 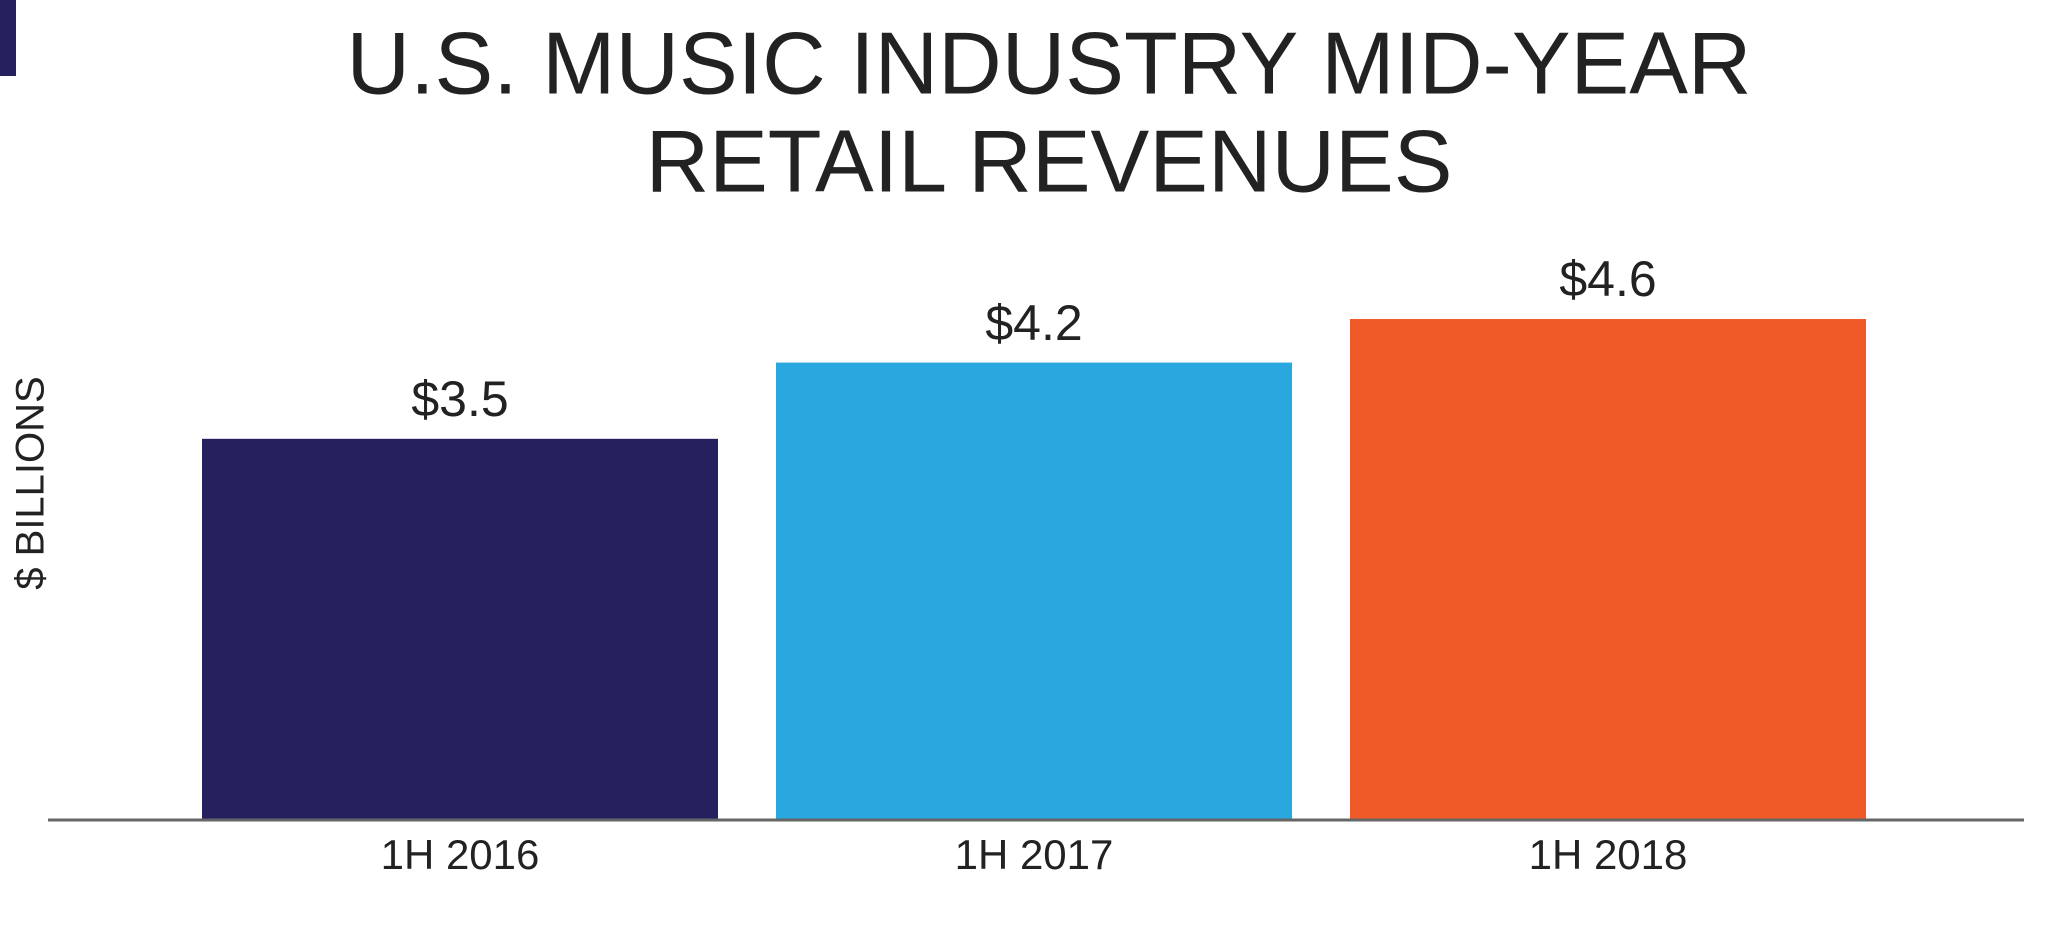 What do you see at coordinates (1049, 62) in the screenshot?
I see `chart-title: U.S. MUSIC INDUSTRY MID-YEAR` at bounding box center [1049, 62].